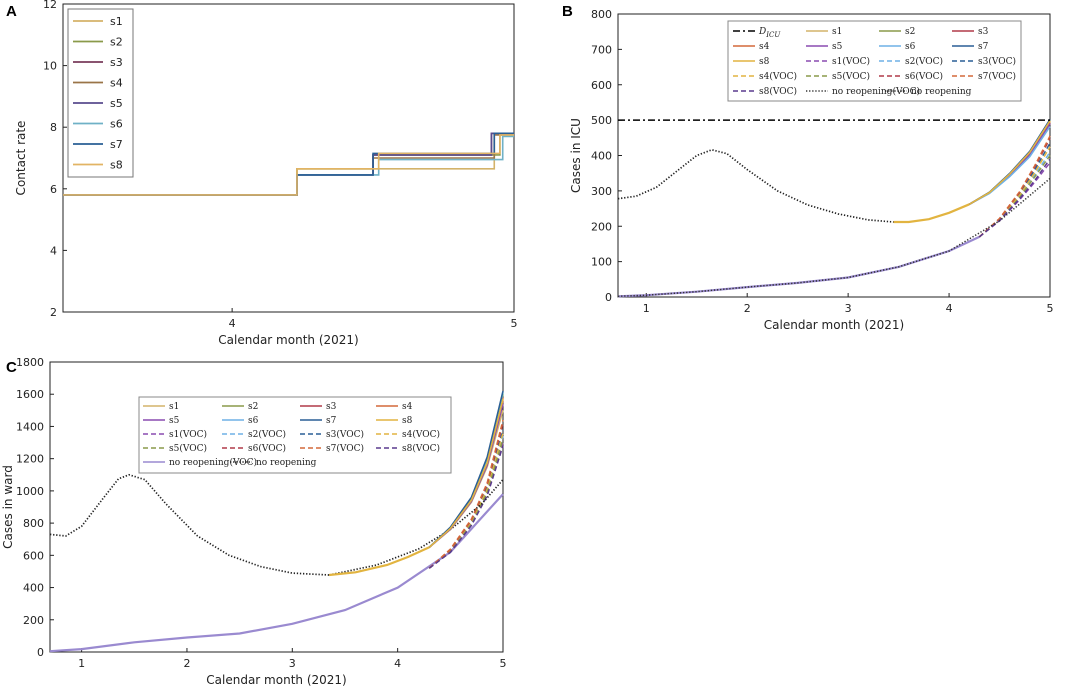  What do you see at coordinates (421, 448) in the screenshot?
I see `panel-c-legend-label-s8voc: s8(VOC)` at bounding box center [421, 448].